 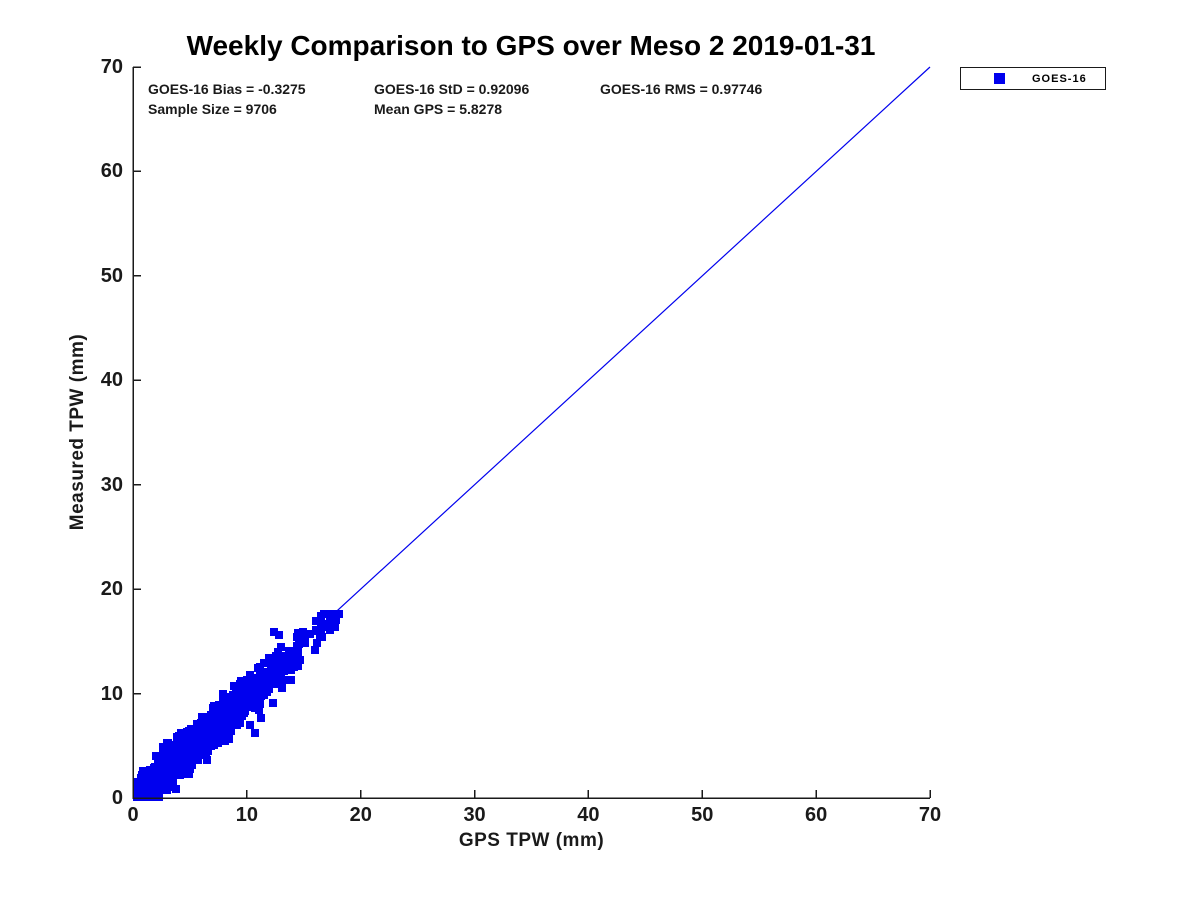 What do you see at coordinates (227, 89) in the screenshot?
I see `stat-bias: GOES-16 Bias = -0.3275` at bounding box center [227, 89].